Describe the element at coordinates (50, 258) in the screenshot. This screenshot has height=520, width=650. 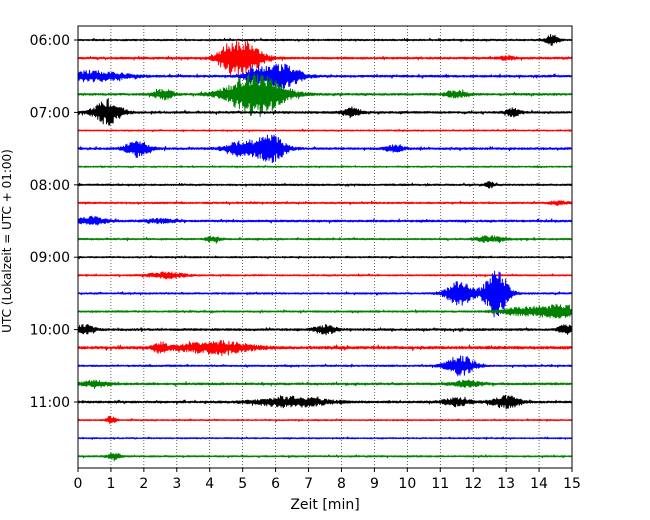
I see `y-tick-label: 09:00` at that location.